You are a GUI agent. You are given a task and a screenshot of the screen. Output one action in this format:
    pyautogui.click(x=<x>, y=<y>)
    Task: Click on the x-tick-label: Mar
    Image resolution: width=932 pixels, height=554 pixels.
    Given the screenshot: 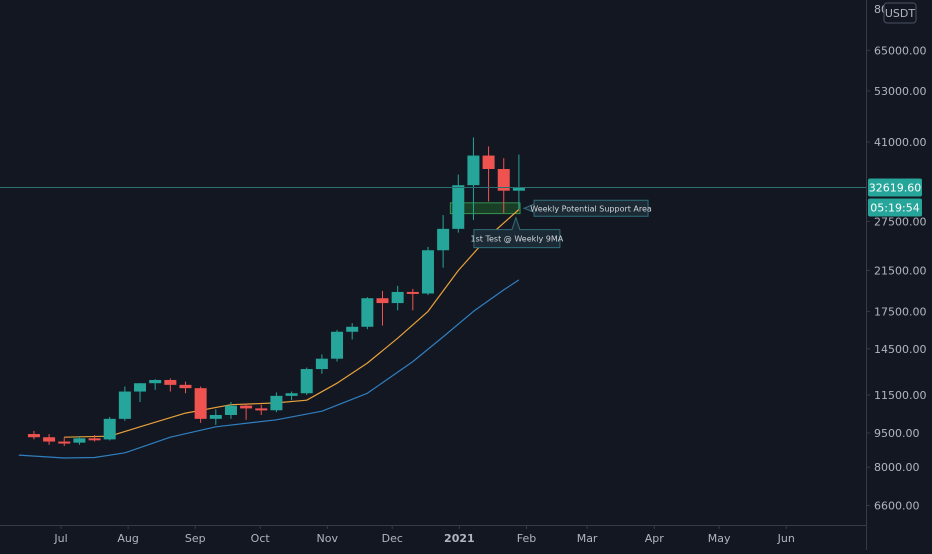 What is the action you would take?
    pyautogui.click(x=587, y=538)
    